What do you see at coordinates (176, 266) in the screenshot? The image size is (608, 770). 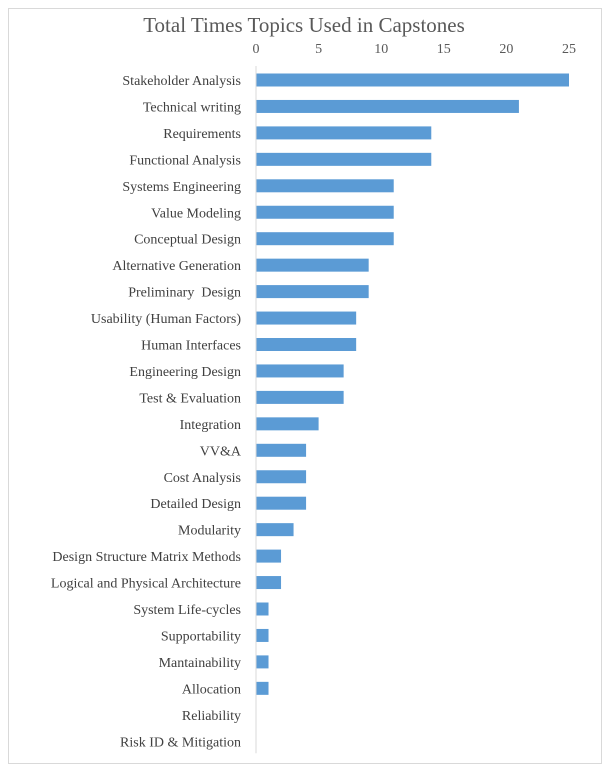 I see `category-label: Alternative Generation` at bounding box center [176, 266].